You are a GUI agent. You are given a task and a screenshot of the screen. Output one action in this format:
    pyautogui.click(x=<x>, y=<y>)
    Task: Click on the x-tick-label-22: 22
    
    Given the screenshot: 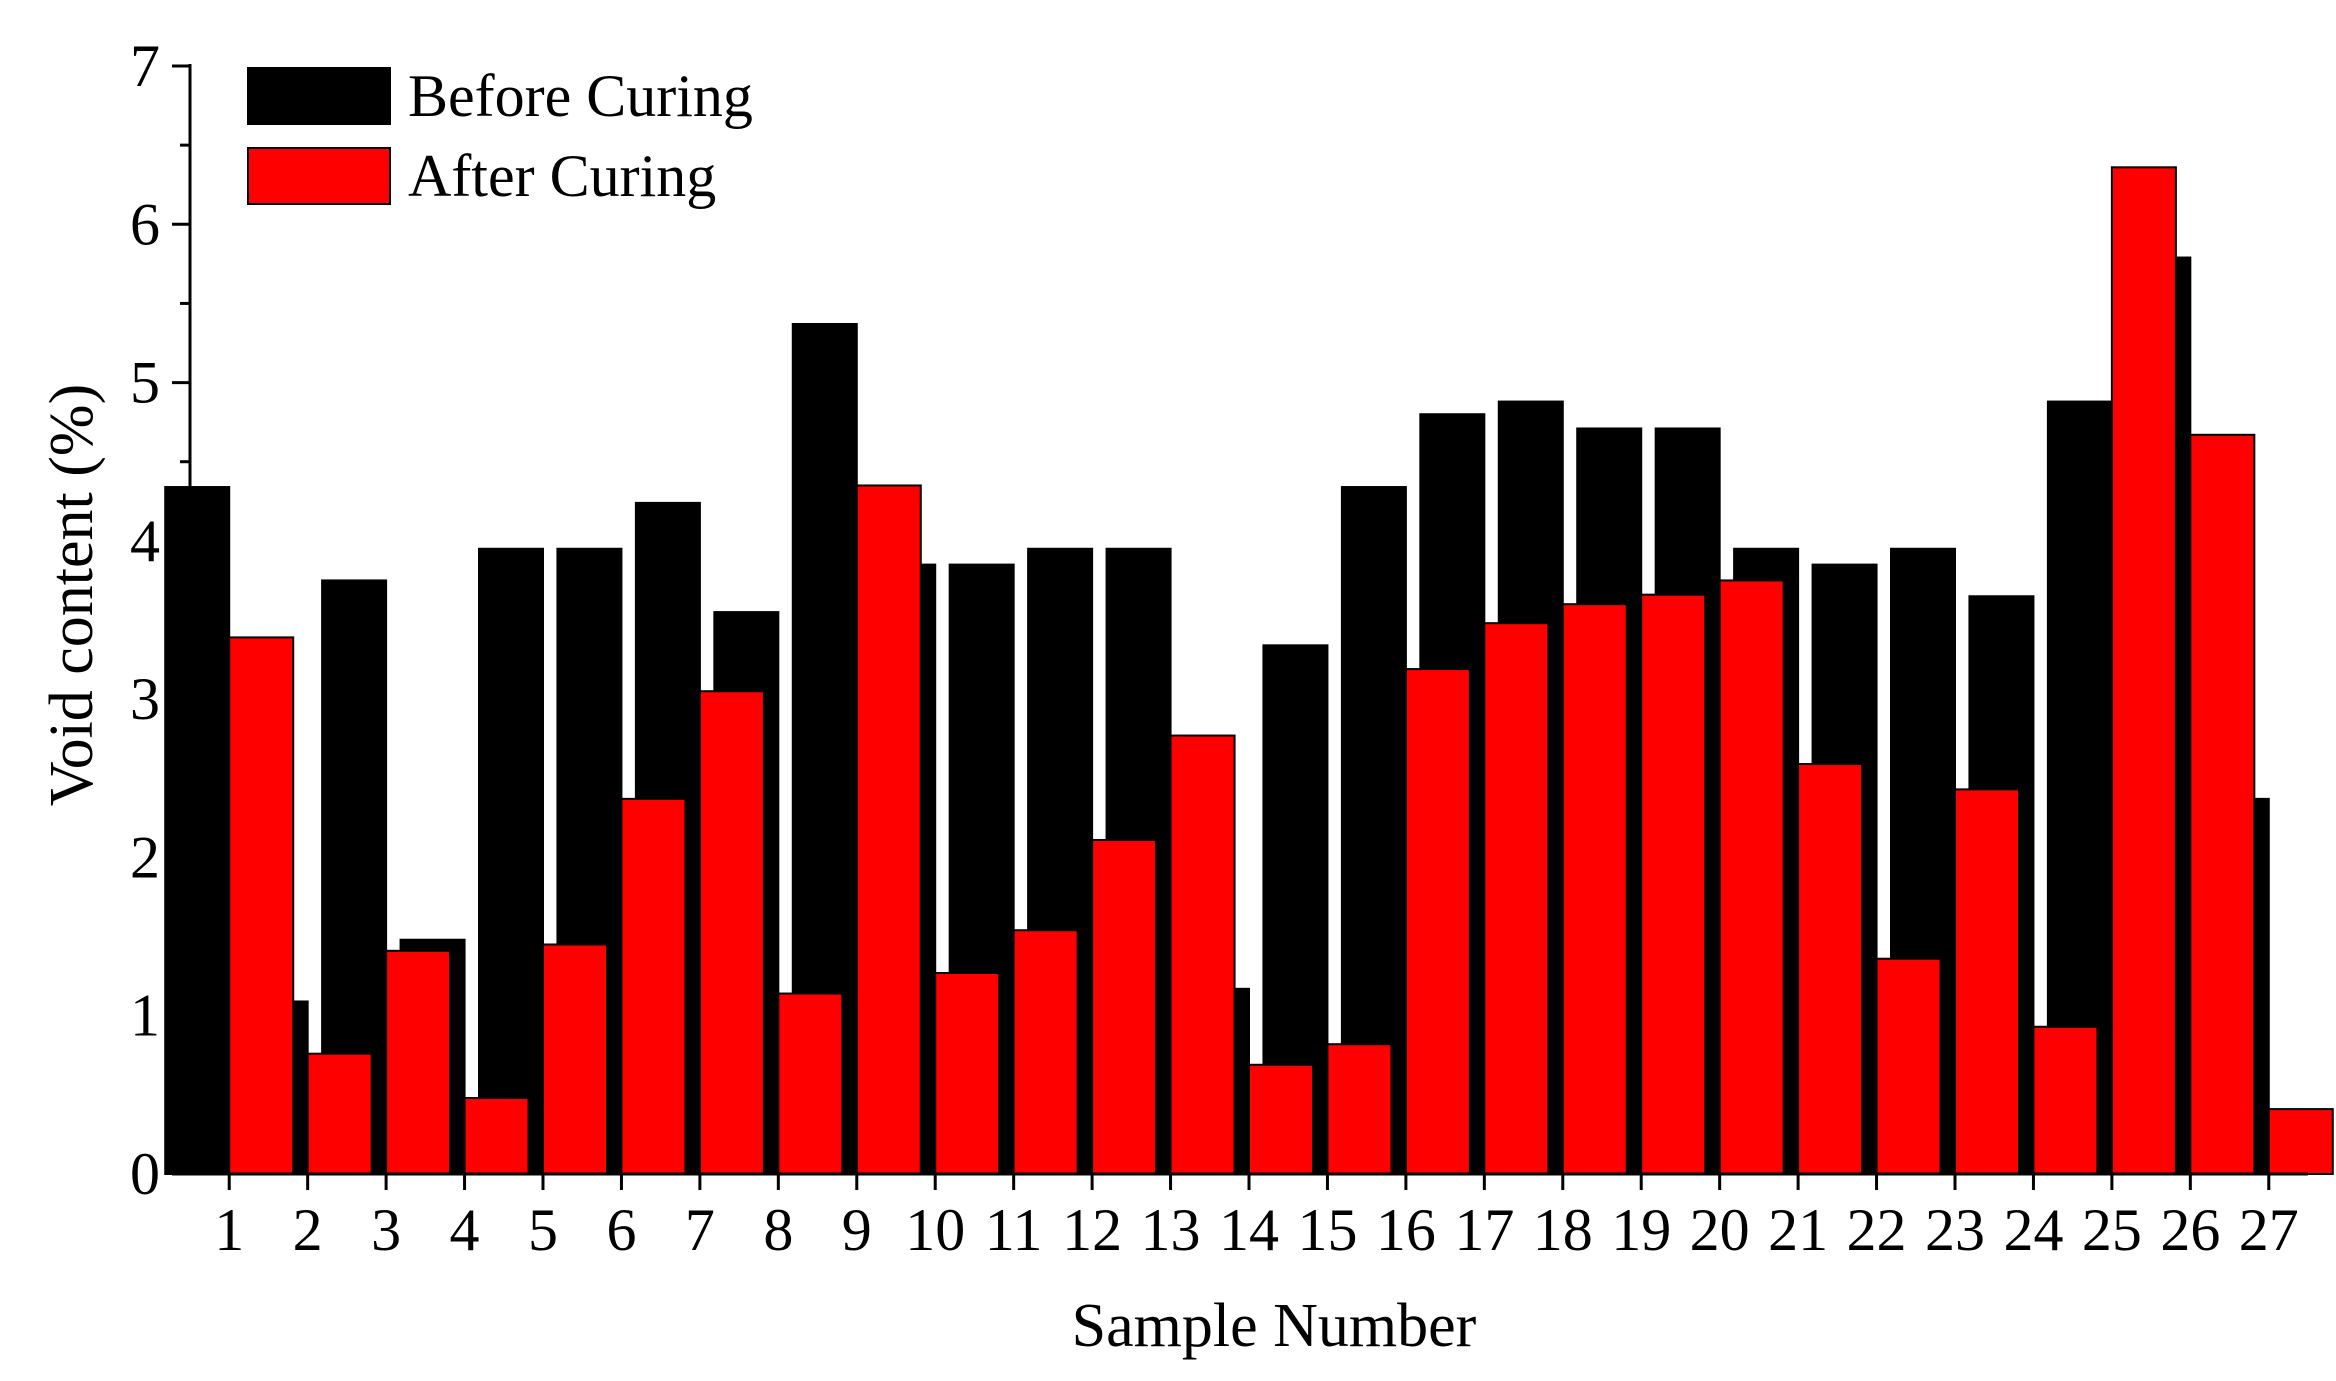 What is the action you would take?
    pyautogui.click(x=1877, y=1230)
    